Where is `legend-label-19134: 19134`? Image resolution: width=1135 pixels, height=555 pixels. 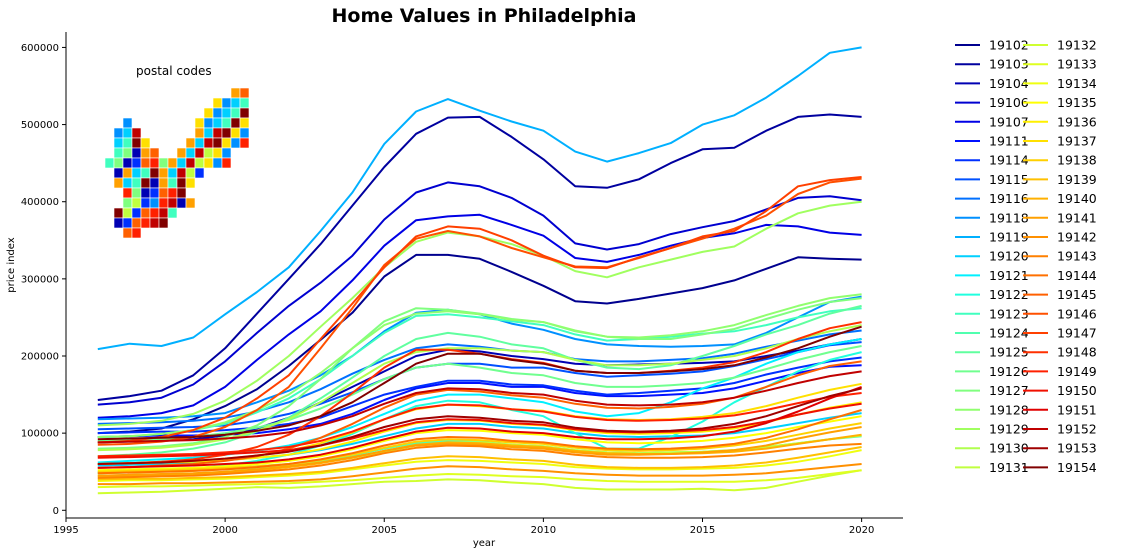
legend-label-19134: 19134 is located at coordinates (1077, 83).